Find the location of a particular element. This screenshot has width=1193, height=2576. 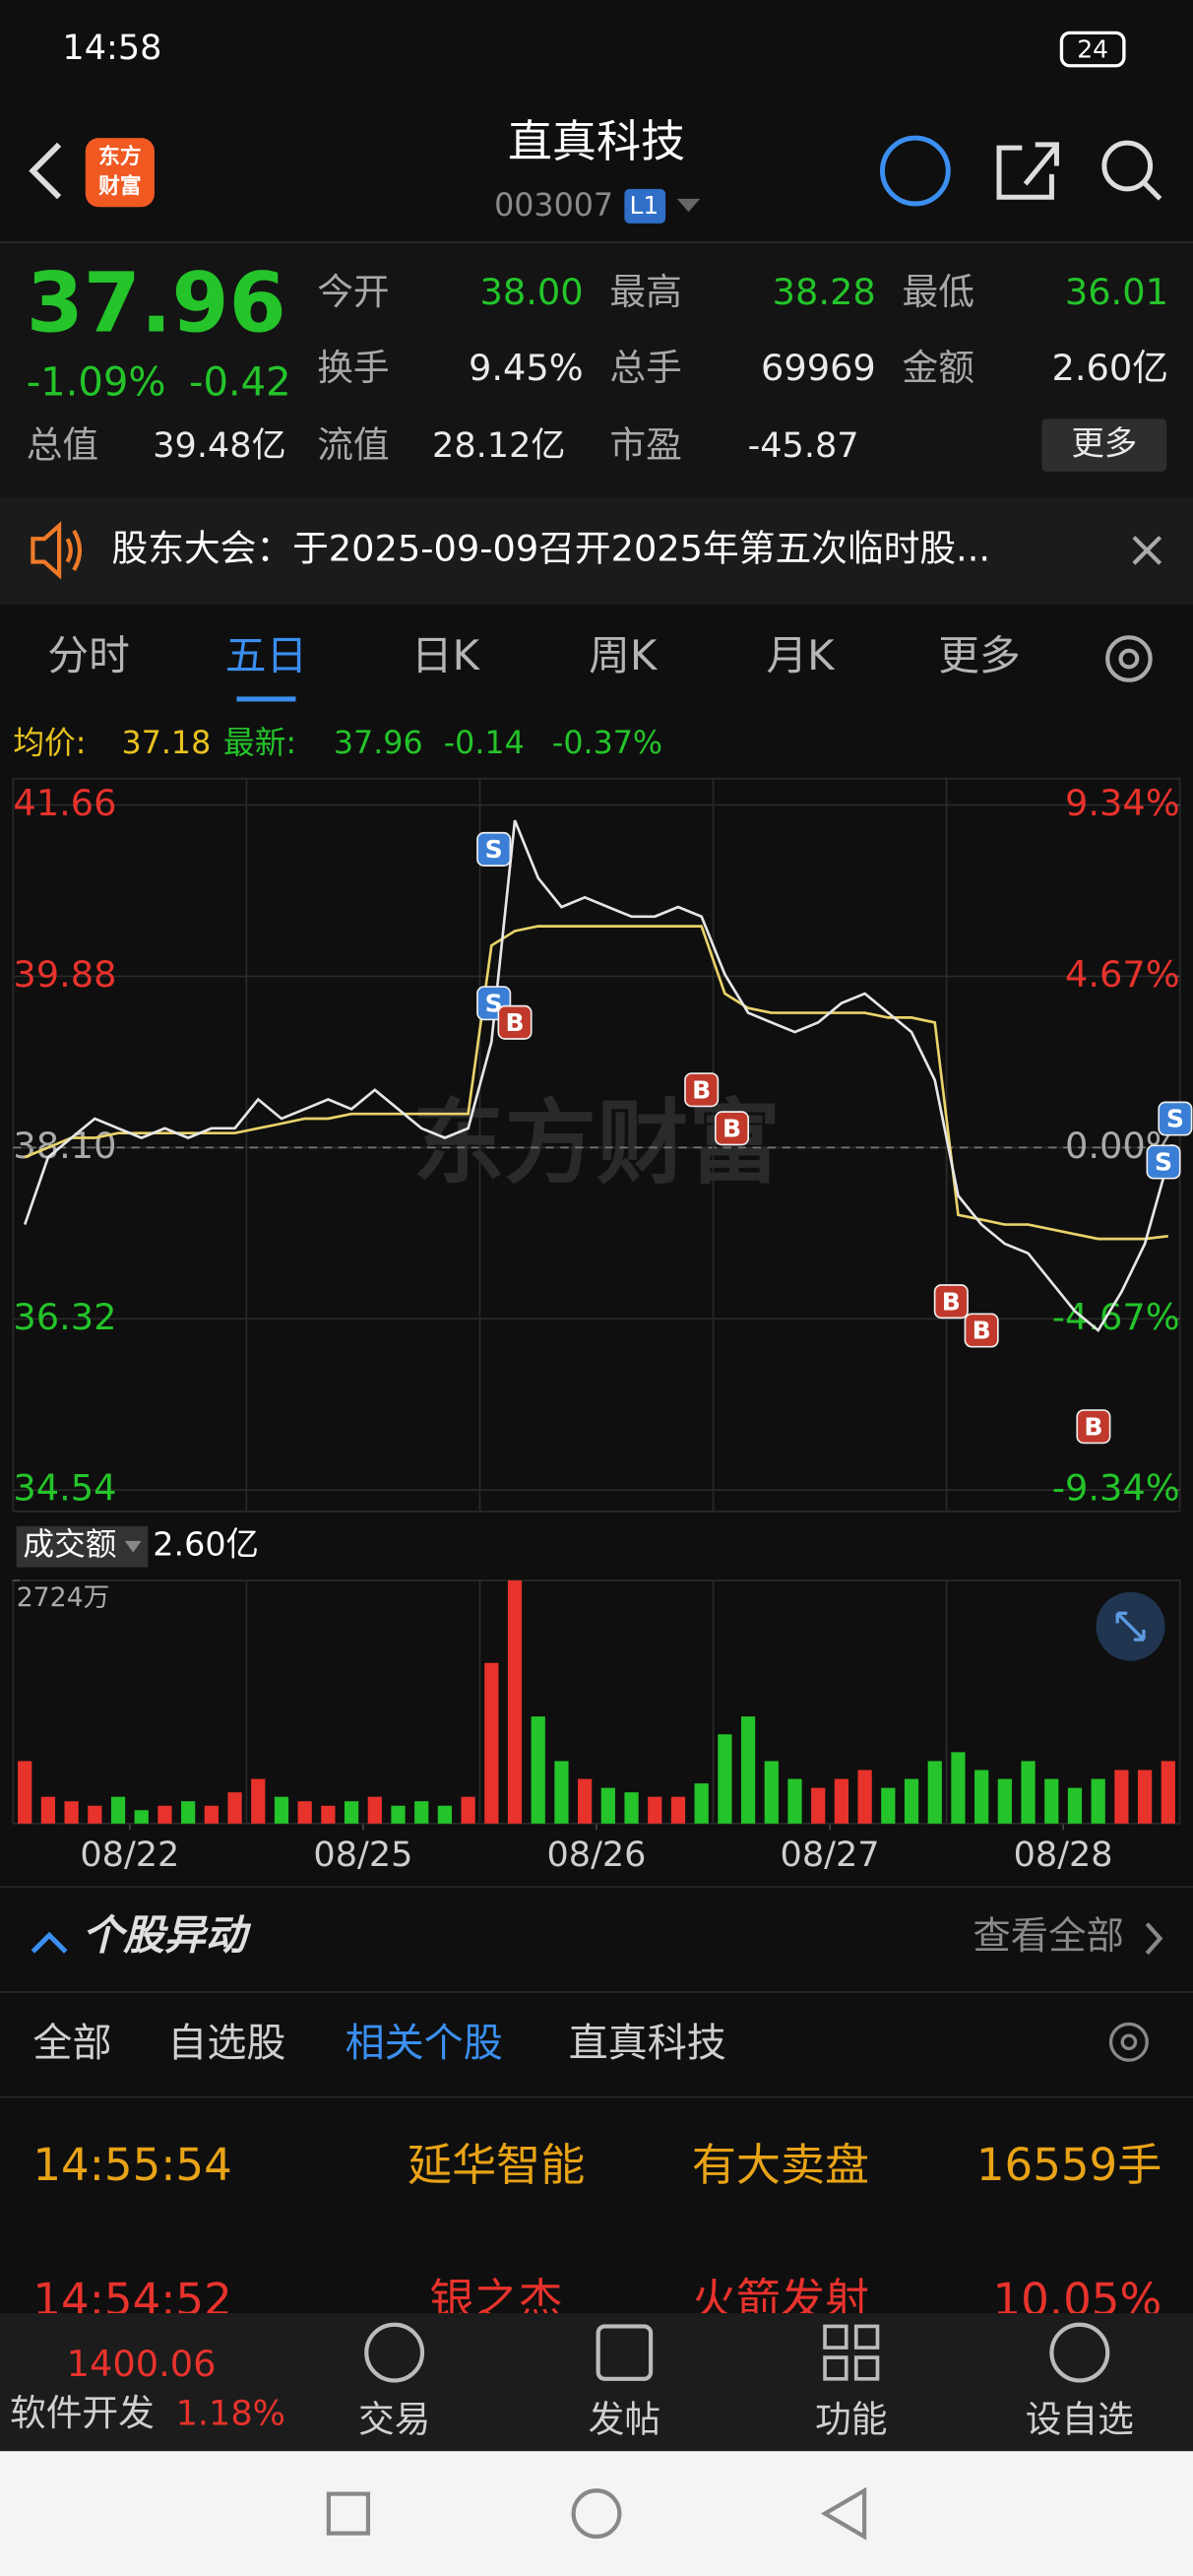

index-change: 1.18% is located at coordinates (230, 2414).